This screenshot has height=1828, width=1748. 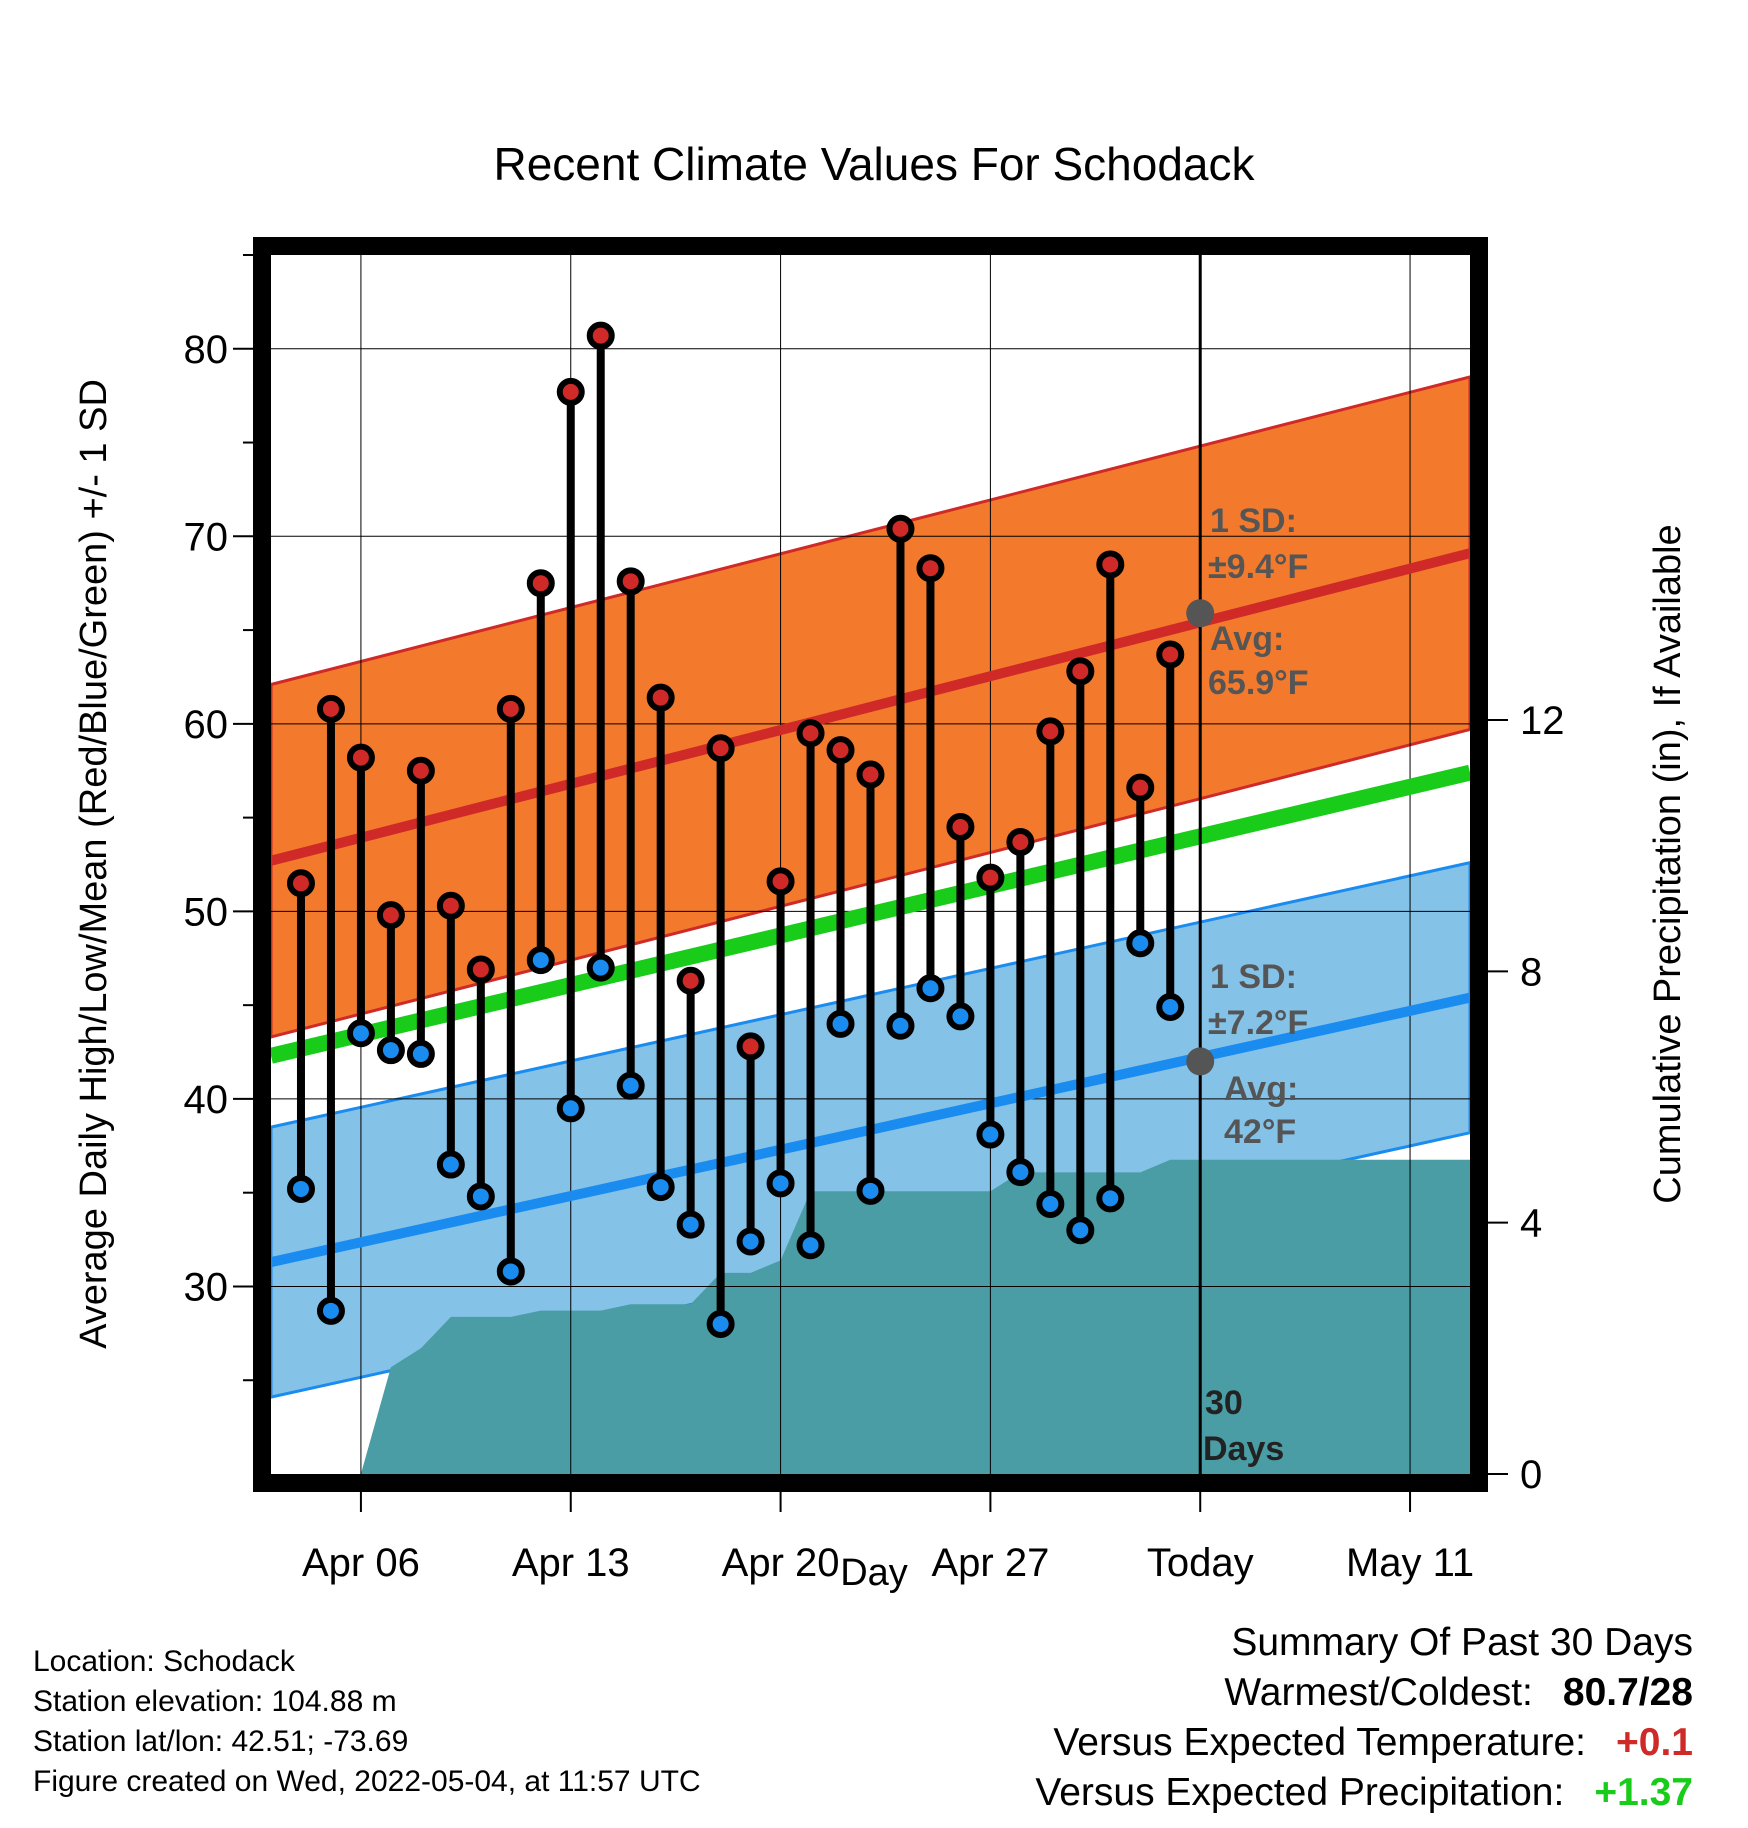 I want to click on x-tick-labels: Apr 06 Apr 13 Apr 20 Apr 27 Today May 11, so click(x=888, y=1563).